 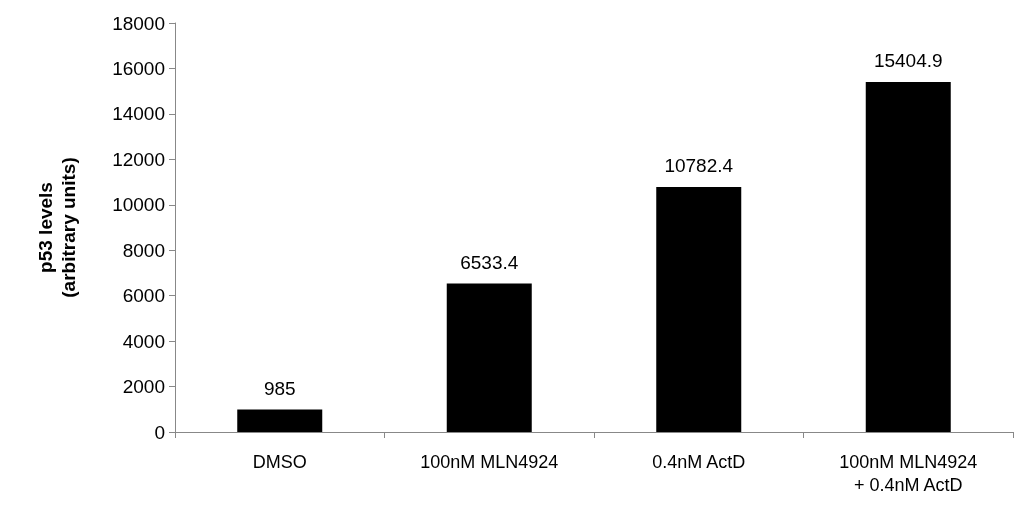 I want to click on y-tick-label: 2000, so click(x=143, y=387).